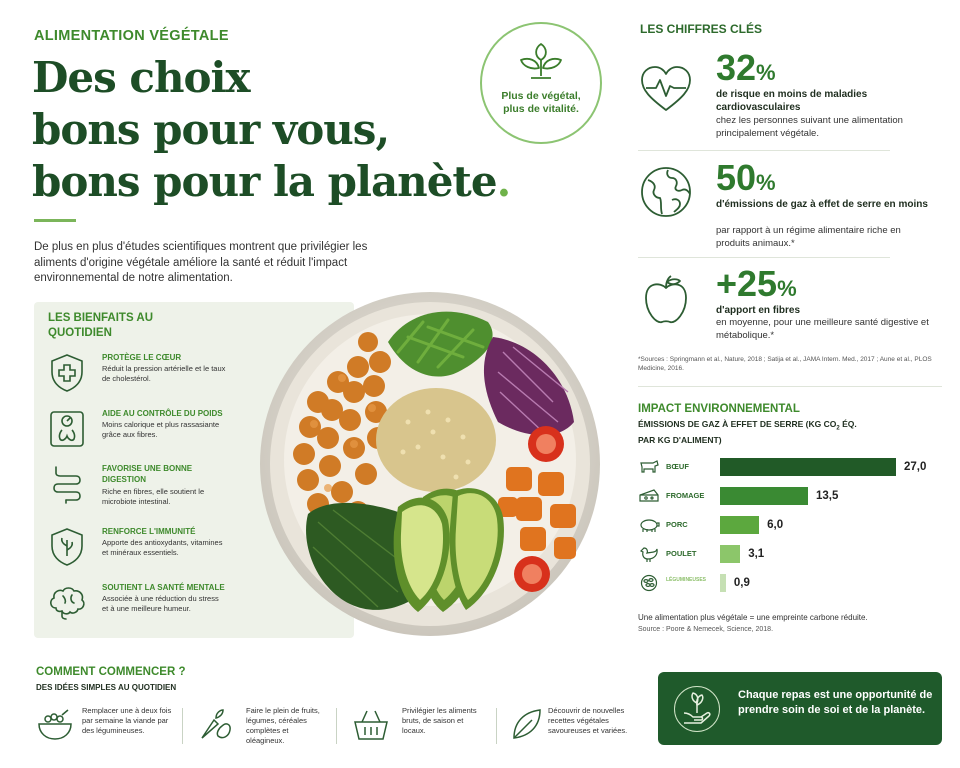  Describe the element at coordinates (67, 603) in the screenshot. I see `brain-icon` at that location.